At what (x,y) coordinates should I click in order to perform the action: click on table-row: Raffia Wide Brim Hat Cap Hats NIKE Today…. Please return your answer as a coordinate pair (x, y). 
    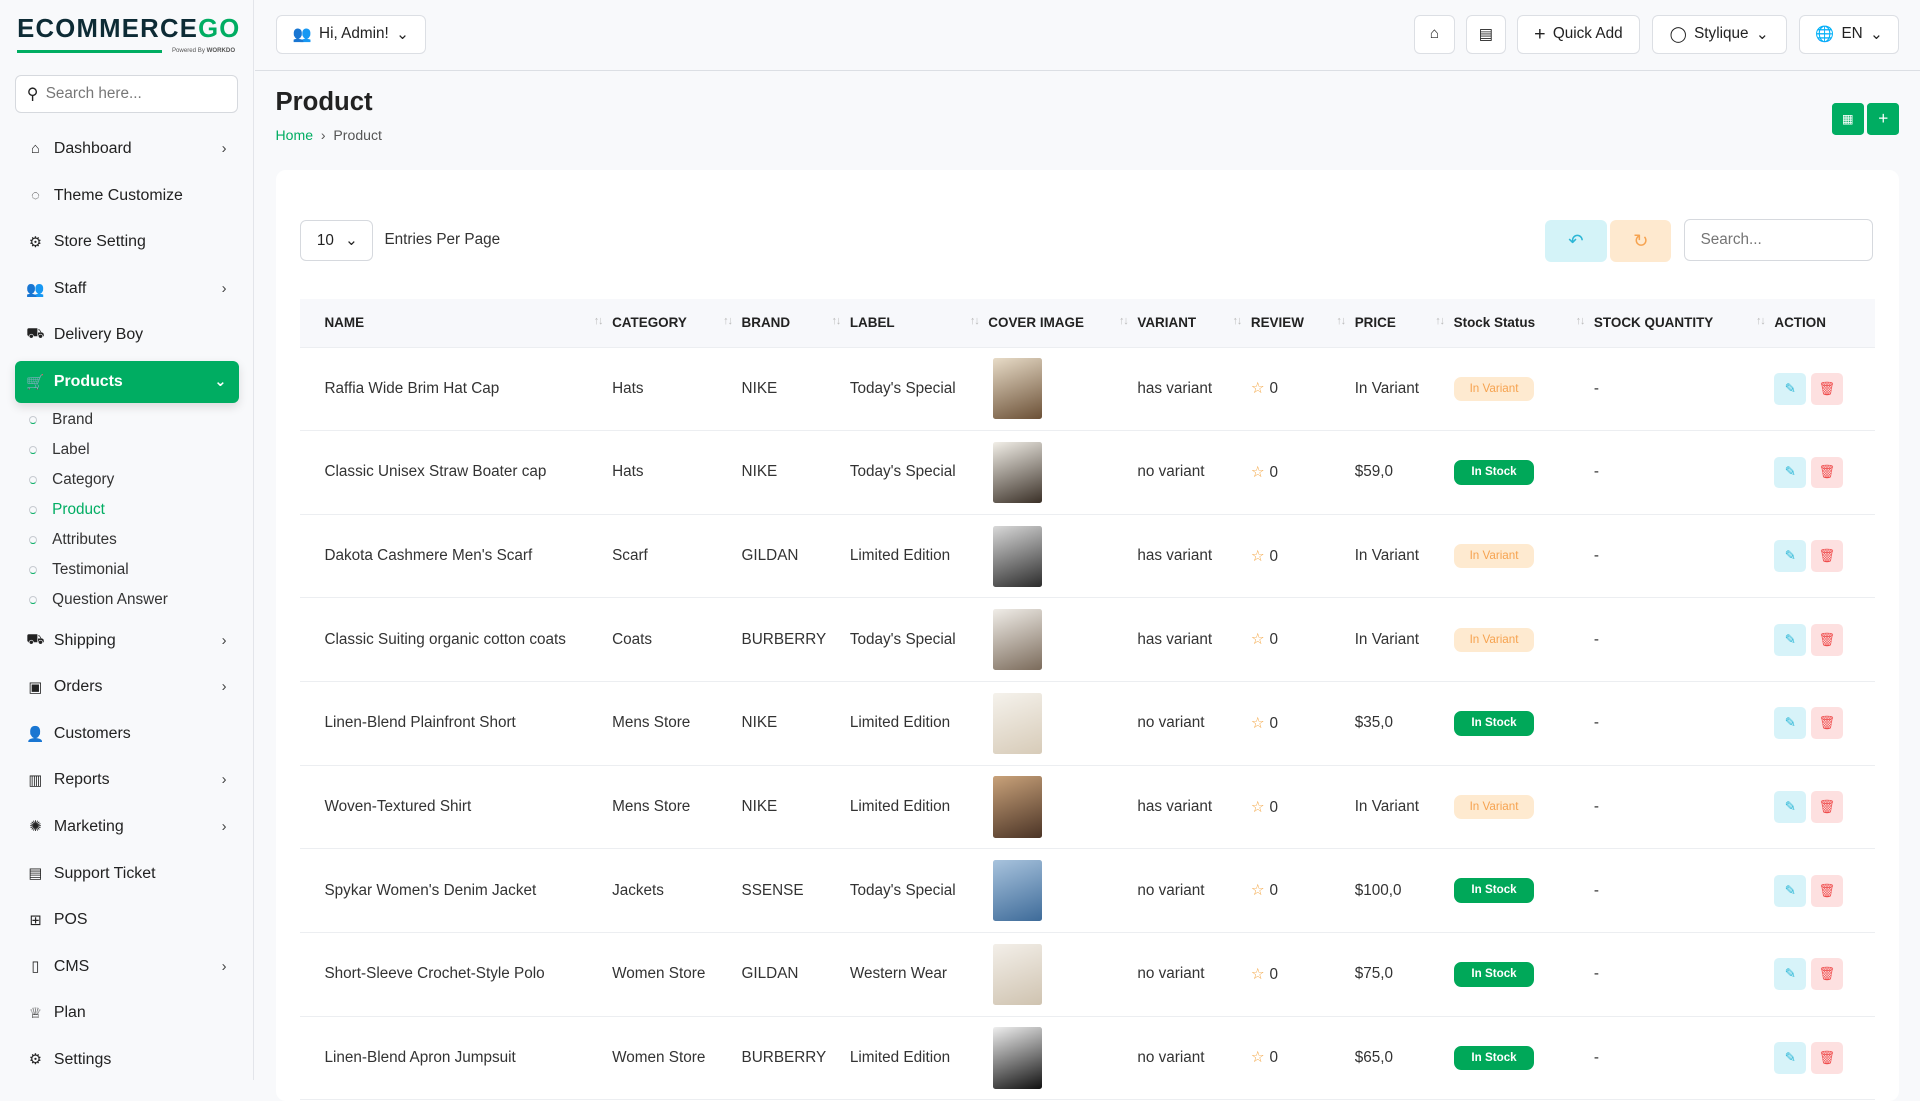
    Looking at the image, I should click on (1087, 389).